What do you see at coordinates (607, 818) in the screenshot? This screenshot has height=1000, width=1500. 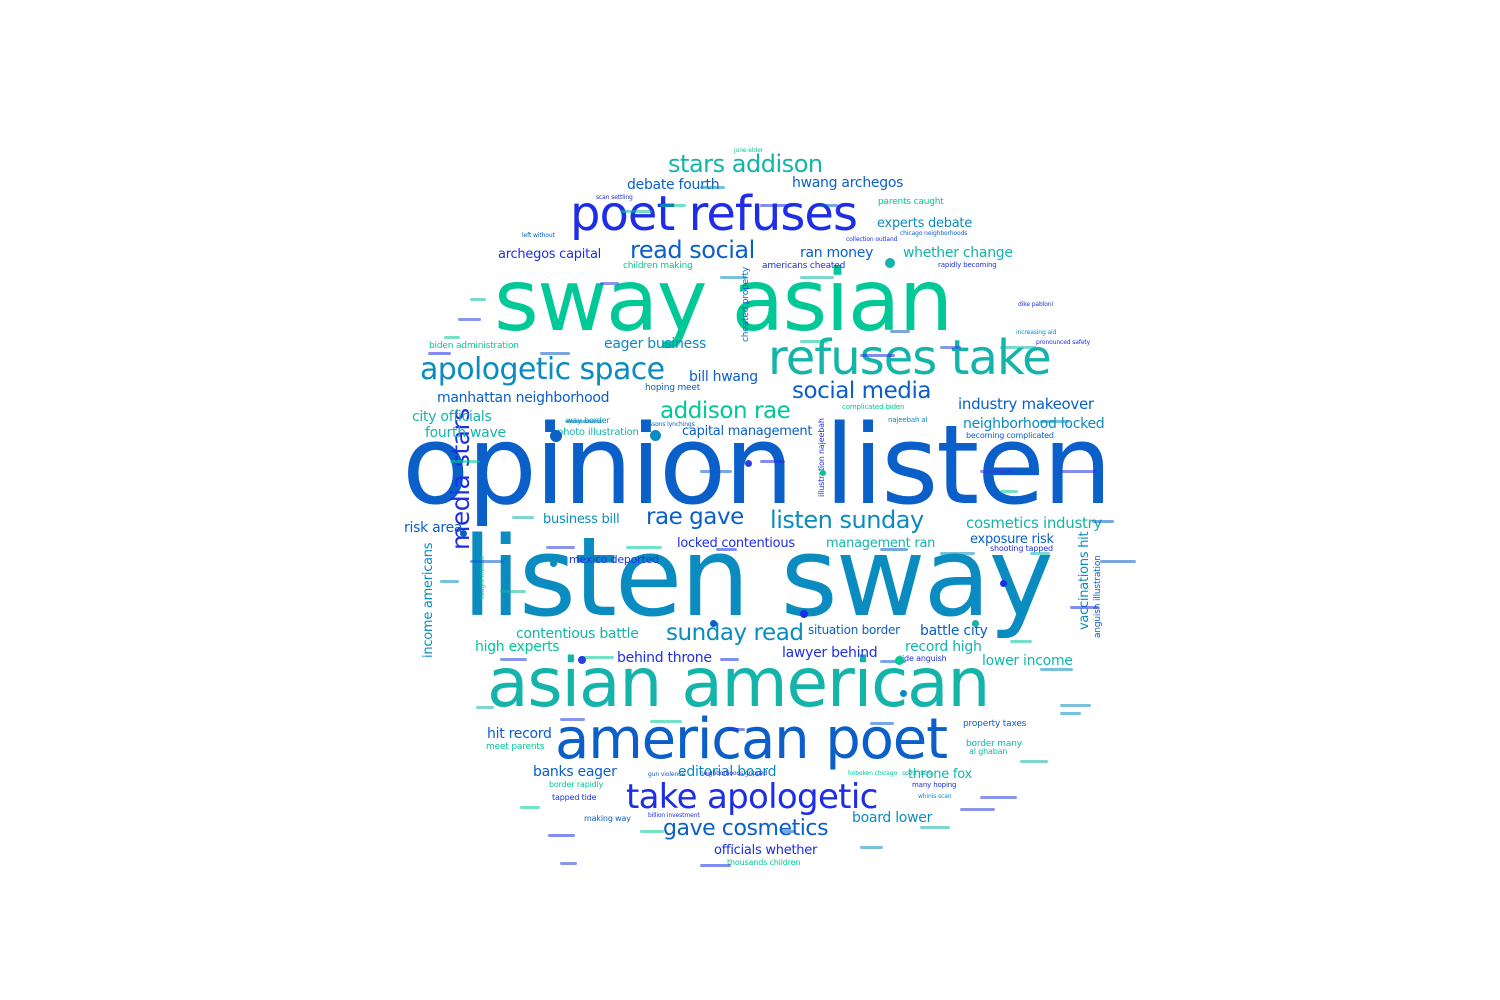 I see `cloud-word: making way` at bounding box center [607, 818].